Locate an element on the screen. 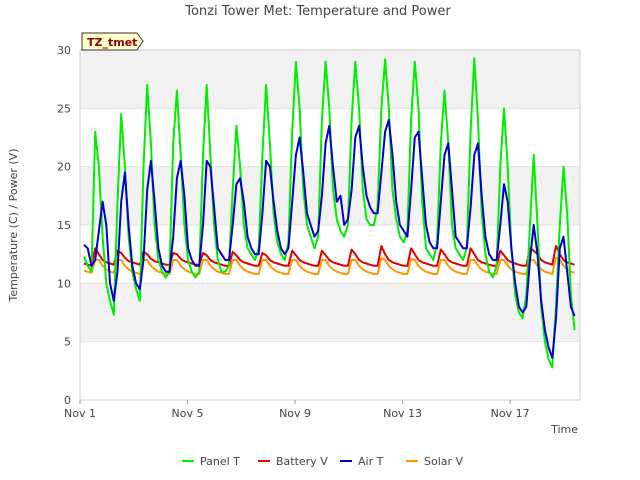 The width and height of the screenshot is (640, 480). x-axis-ticks: Nov 1 Nov 5 Nov 9 Nov 13 Nov 17 is located at coordinates (297, 410).